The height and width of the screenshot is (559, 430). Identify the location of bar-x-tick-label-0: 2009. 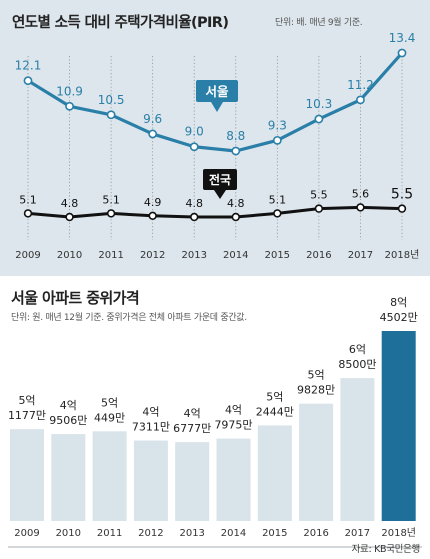
(26, 533).